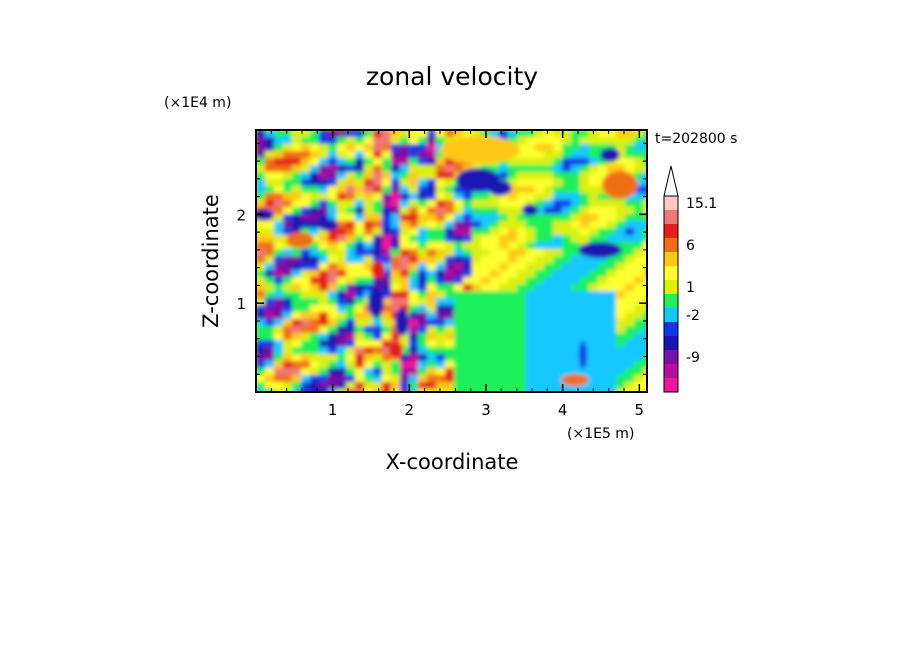  I want to click on y-tick-label: 2, so click(241, 215).